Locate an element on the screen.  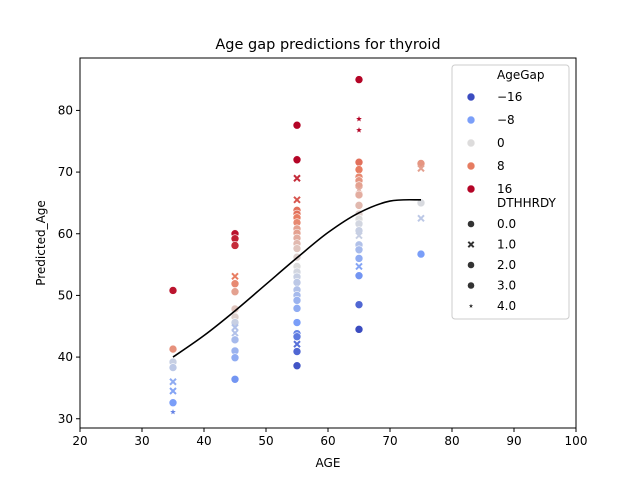
x-tick-label: 100 is located at coordinates (576, 441).